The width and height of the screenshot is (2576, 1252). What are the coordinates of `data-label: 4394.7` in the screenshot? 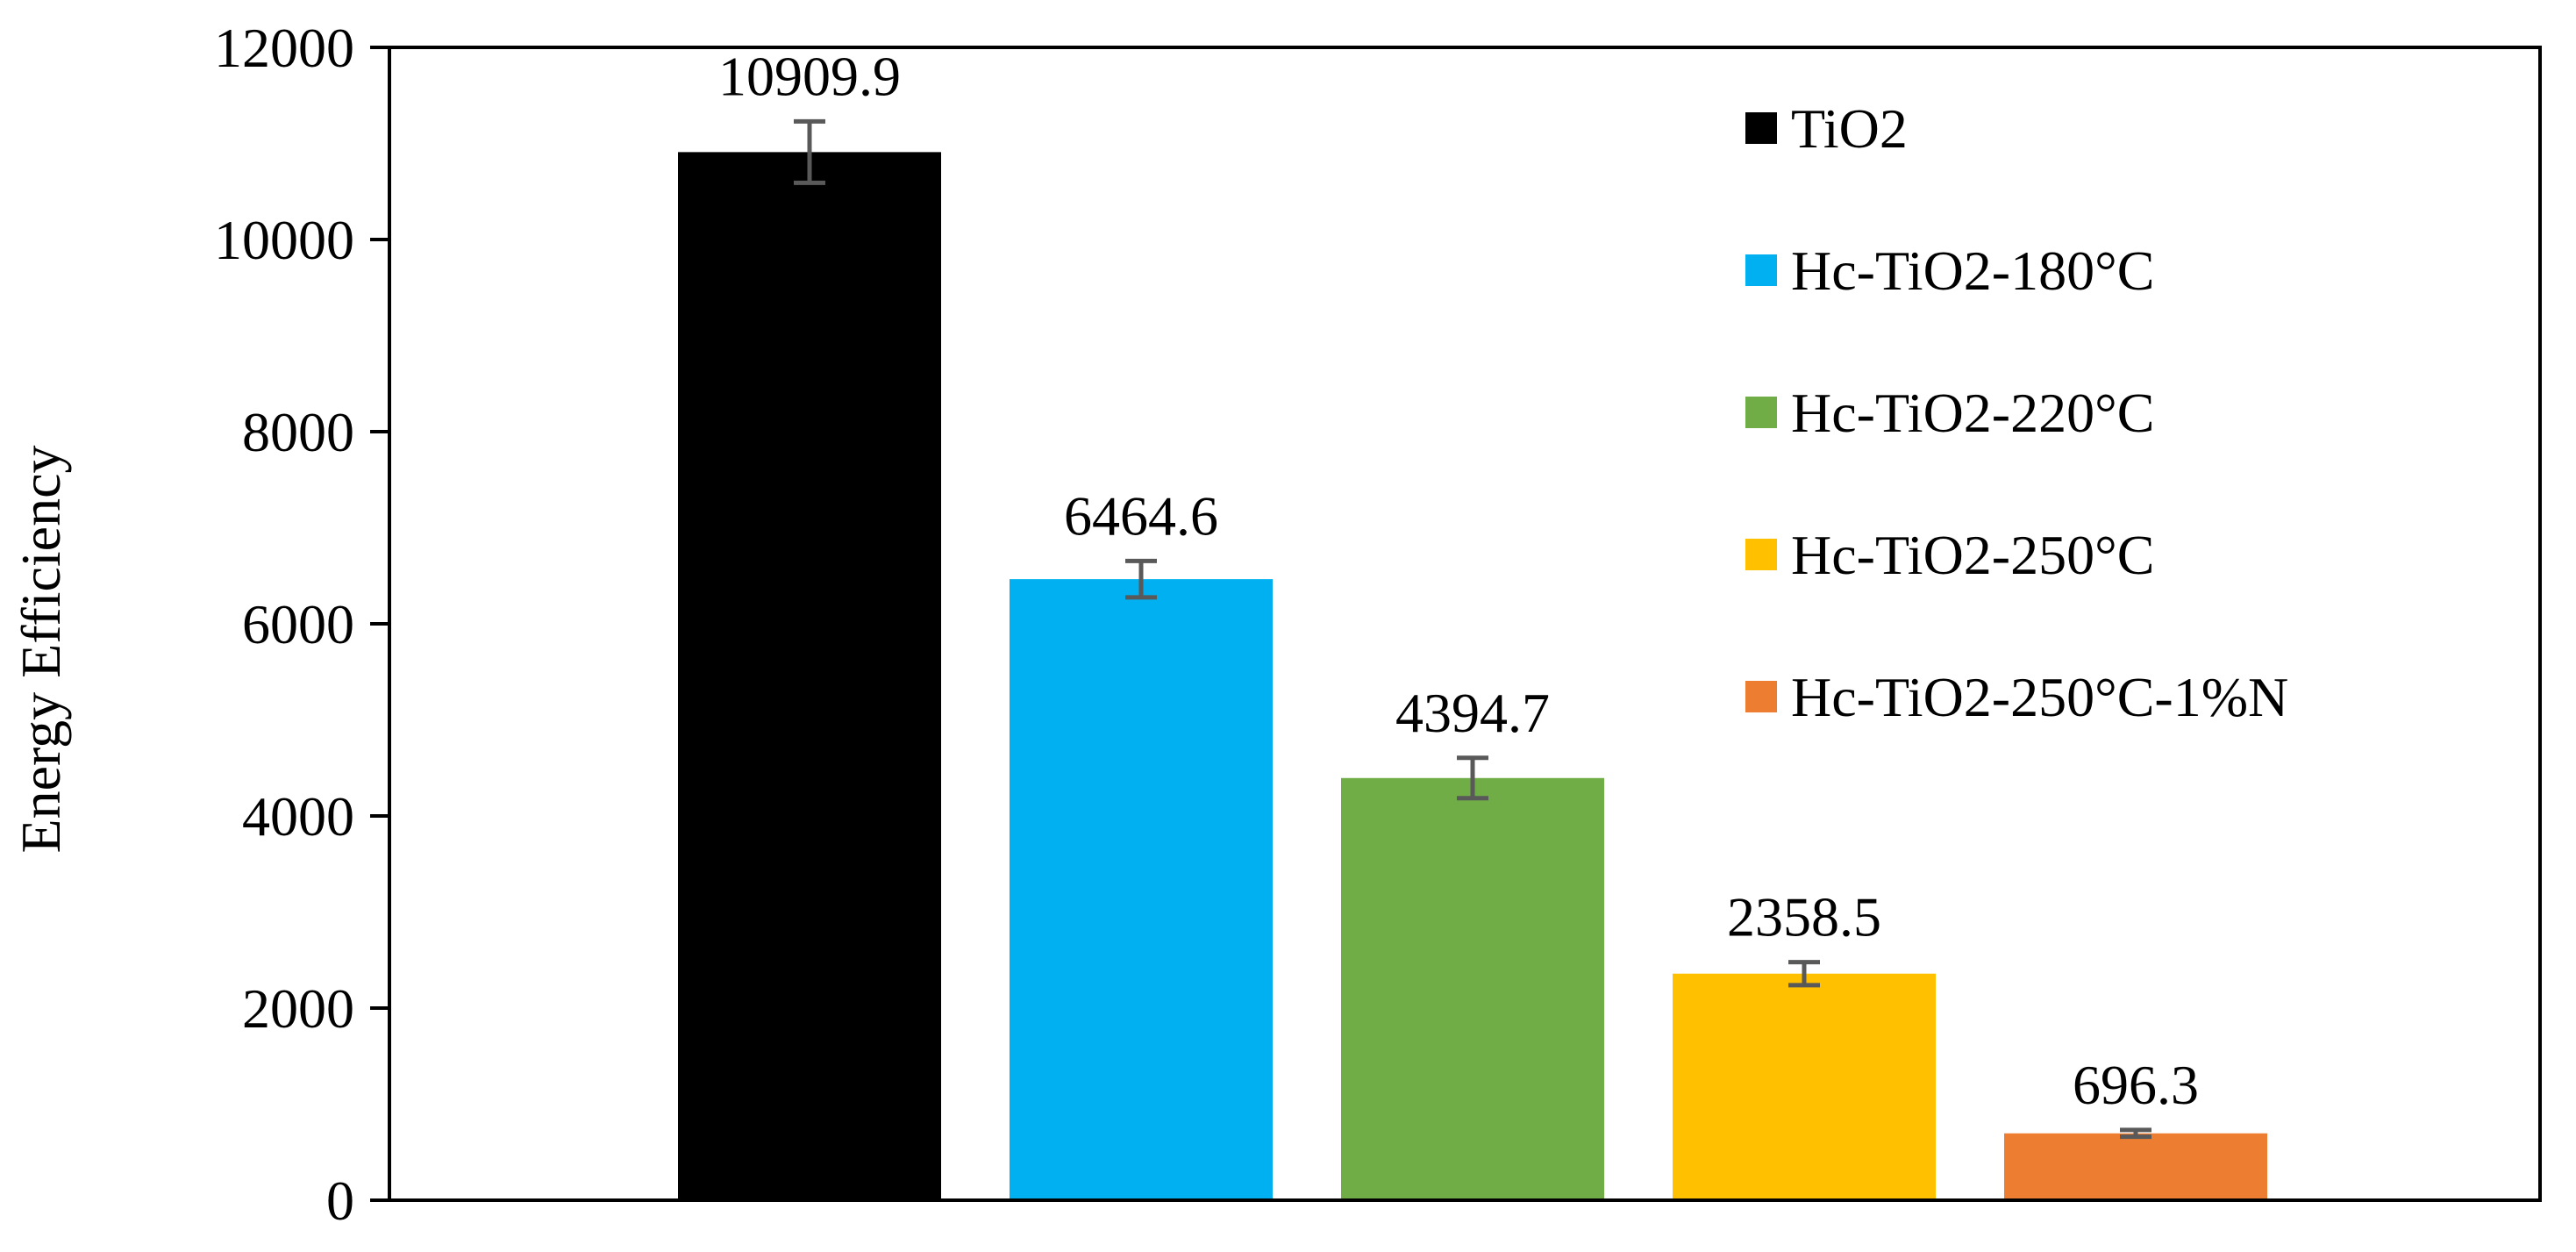 It's located at (1473, 713).